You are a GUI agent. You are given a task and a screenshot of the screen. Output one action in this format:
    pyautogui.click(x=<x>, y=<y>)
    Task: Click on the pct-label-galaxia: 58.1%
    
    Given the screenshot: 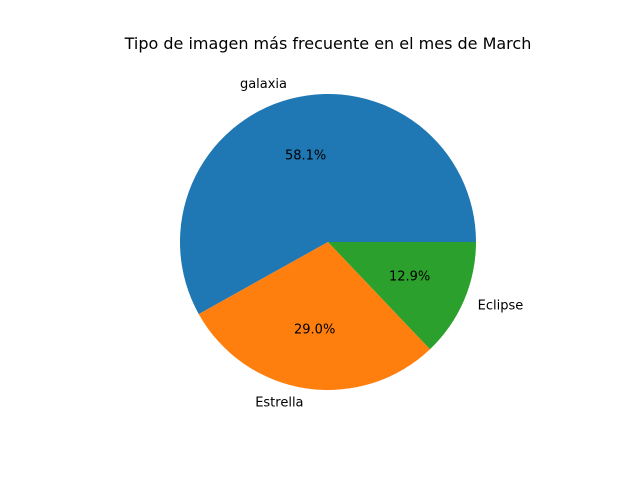 What is the action you would take?
    pyautogui.click(x=305, y=156)
    